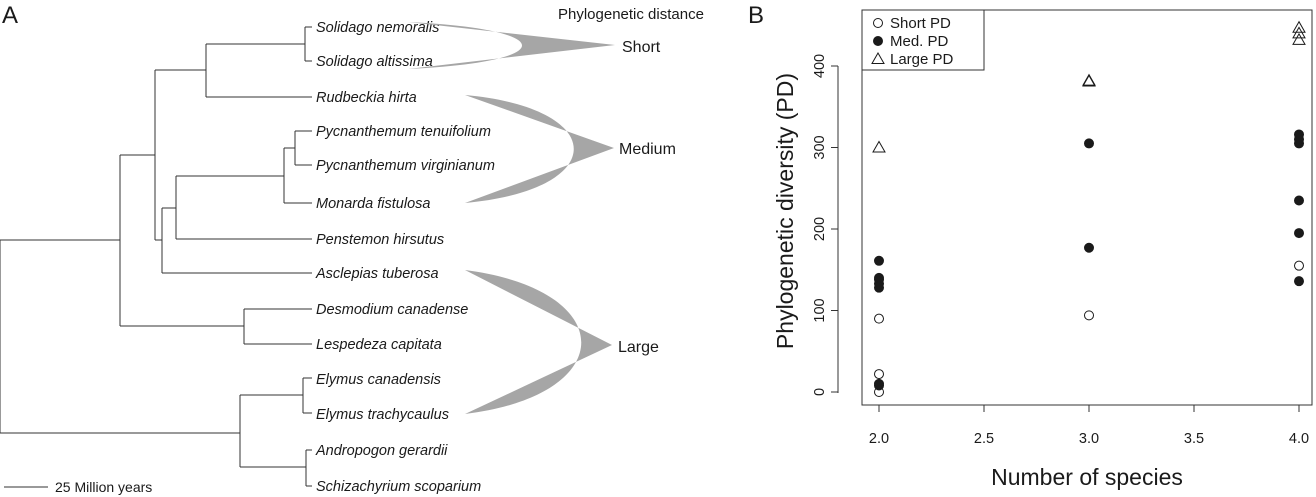  I want to click on species-label: Rudbeckia hirta, so click(366, 98).